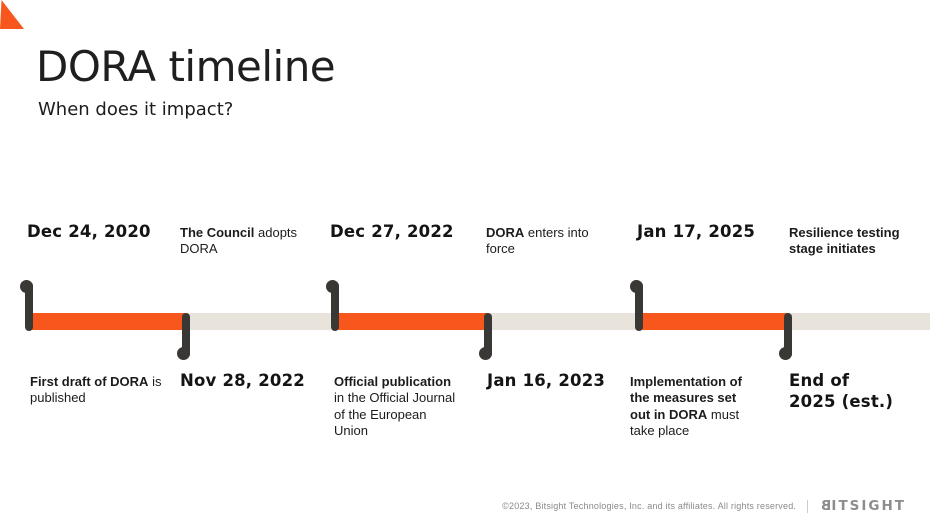 The width and height of the screenshot is (930, 523). I want to click on footer-divider, so click(808, 506).